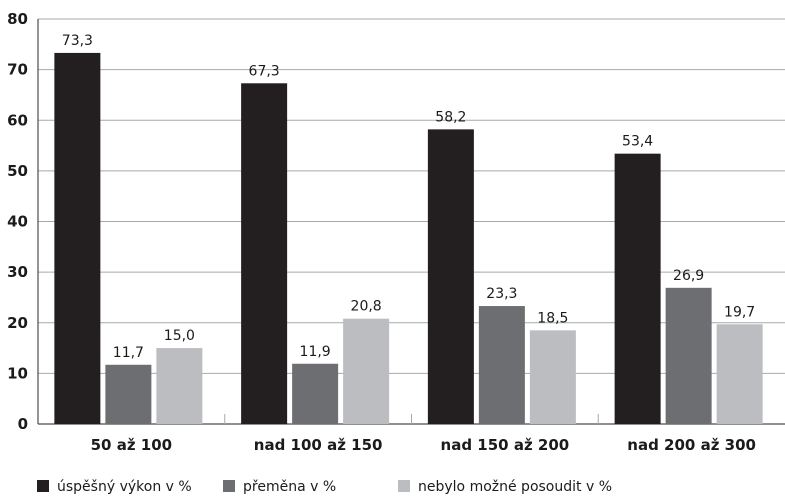 The width and height of the screenshot is (785, 500). What do you see at coordinates (315, 352) in the screenshot?
I see `data-label: 11,9` at bounding box center [315, 352].